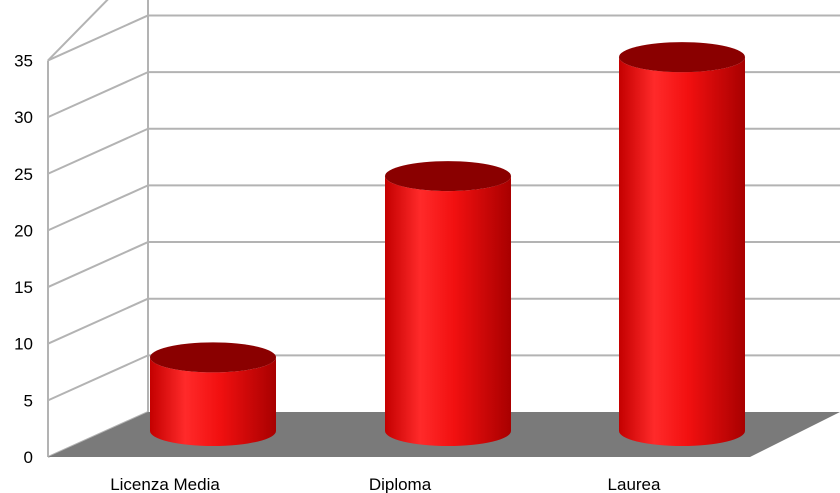 The width and height of the screenshot is (840, 493). I want to click on y-tick-label: 20, so click(23, 230).